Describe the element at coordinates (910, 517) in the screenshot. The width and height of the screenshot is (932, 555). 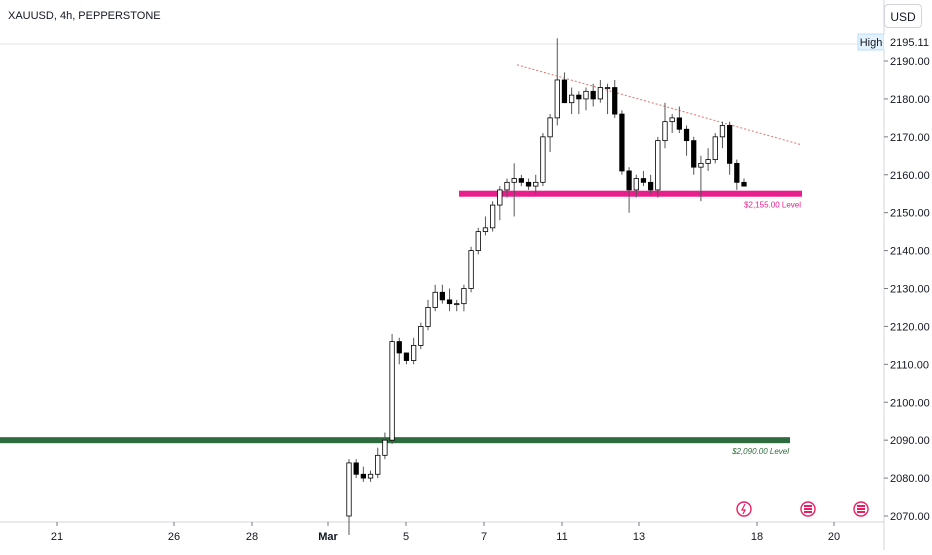
I see `y-tick-label: 2070.00` at that location.